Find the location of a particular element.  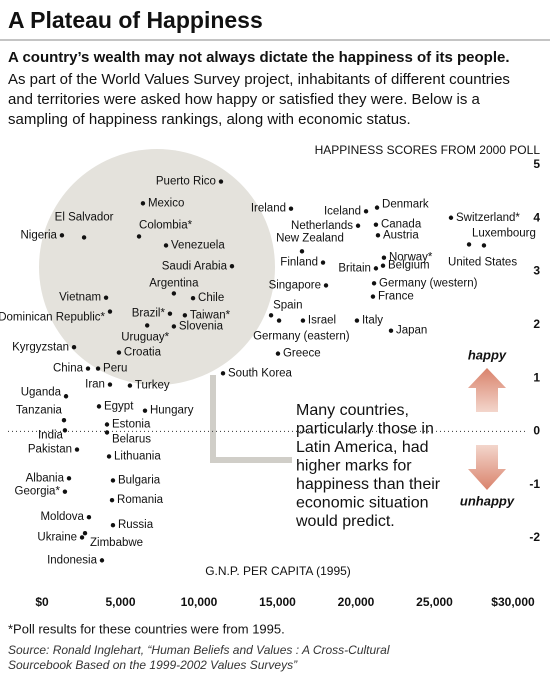

point-label: Ukraine is located at coordinates (57, 537).